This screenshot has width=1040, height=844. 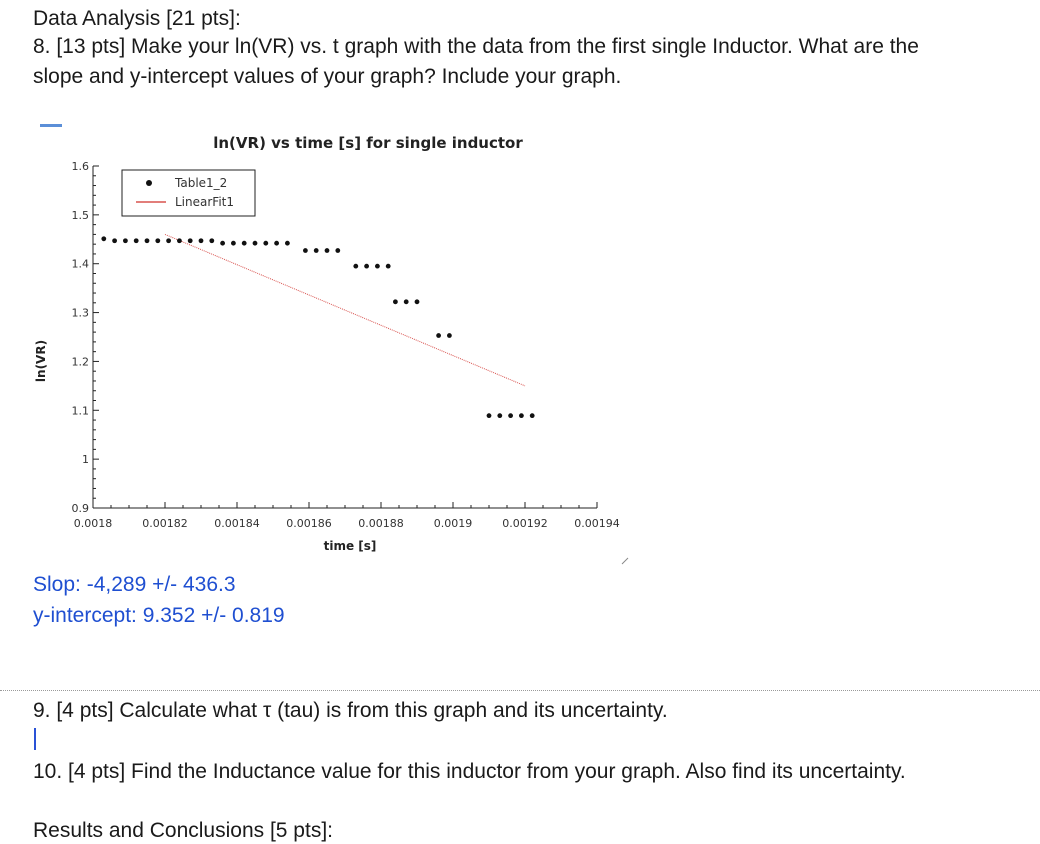 I want to click on y-tick-label: 1.1, so click(x=81, y=410).